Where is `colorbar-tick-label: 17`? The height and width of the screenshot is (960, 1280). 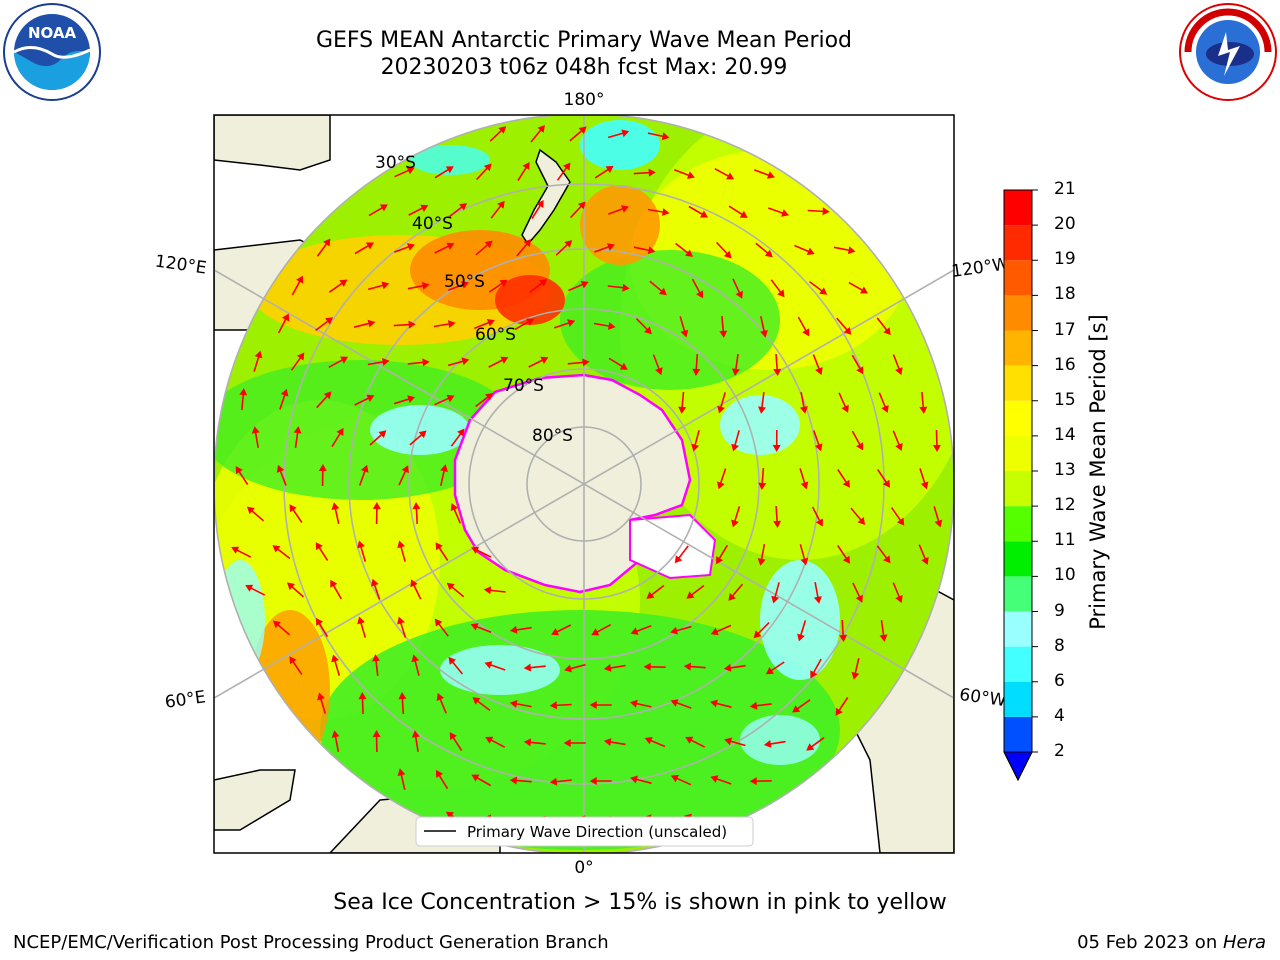 colorbar-tick-label: 17 is located at coordinates (1065, 329).